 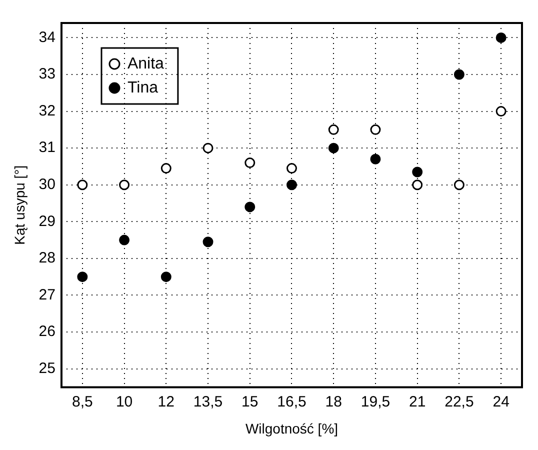 I want to click on y-tick-label: 27, so click(x=47, y=295).